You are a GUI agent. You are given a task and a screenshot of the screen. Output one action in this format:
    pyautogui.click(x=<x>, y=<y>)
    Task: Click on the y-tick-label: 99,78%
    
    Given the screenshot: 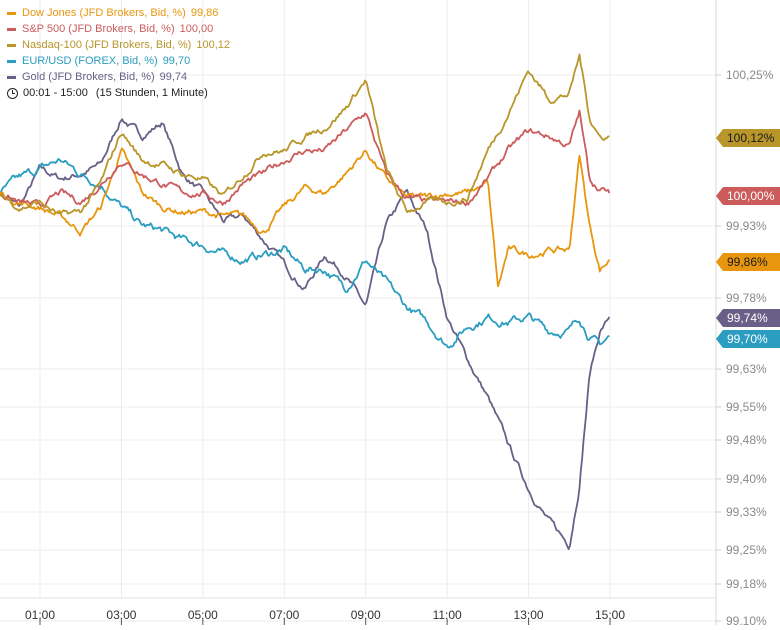 What is the action you would take?
    pyautogui.click(x=746, y=298)
    